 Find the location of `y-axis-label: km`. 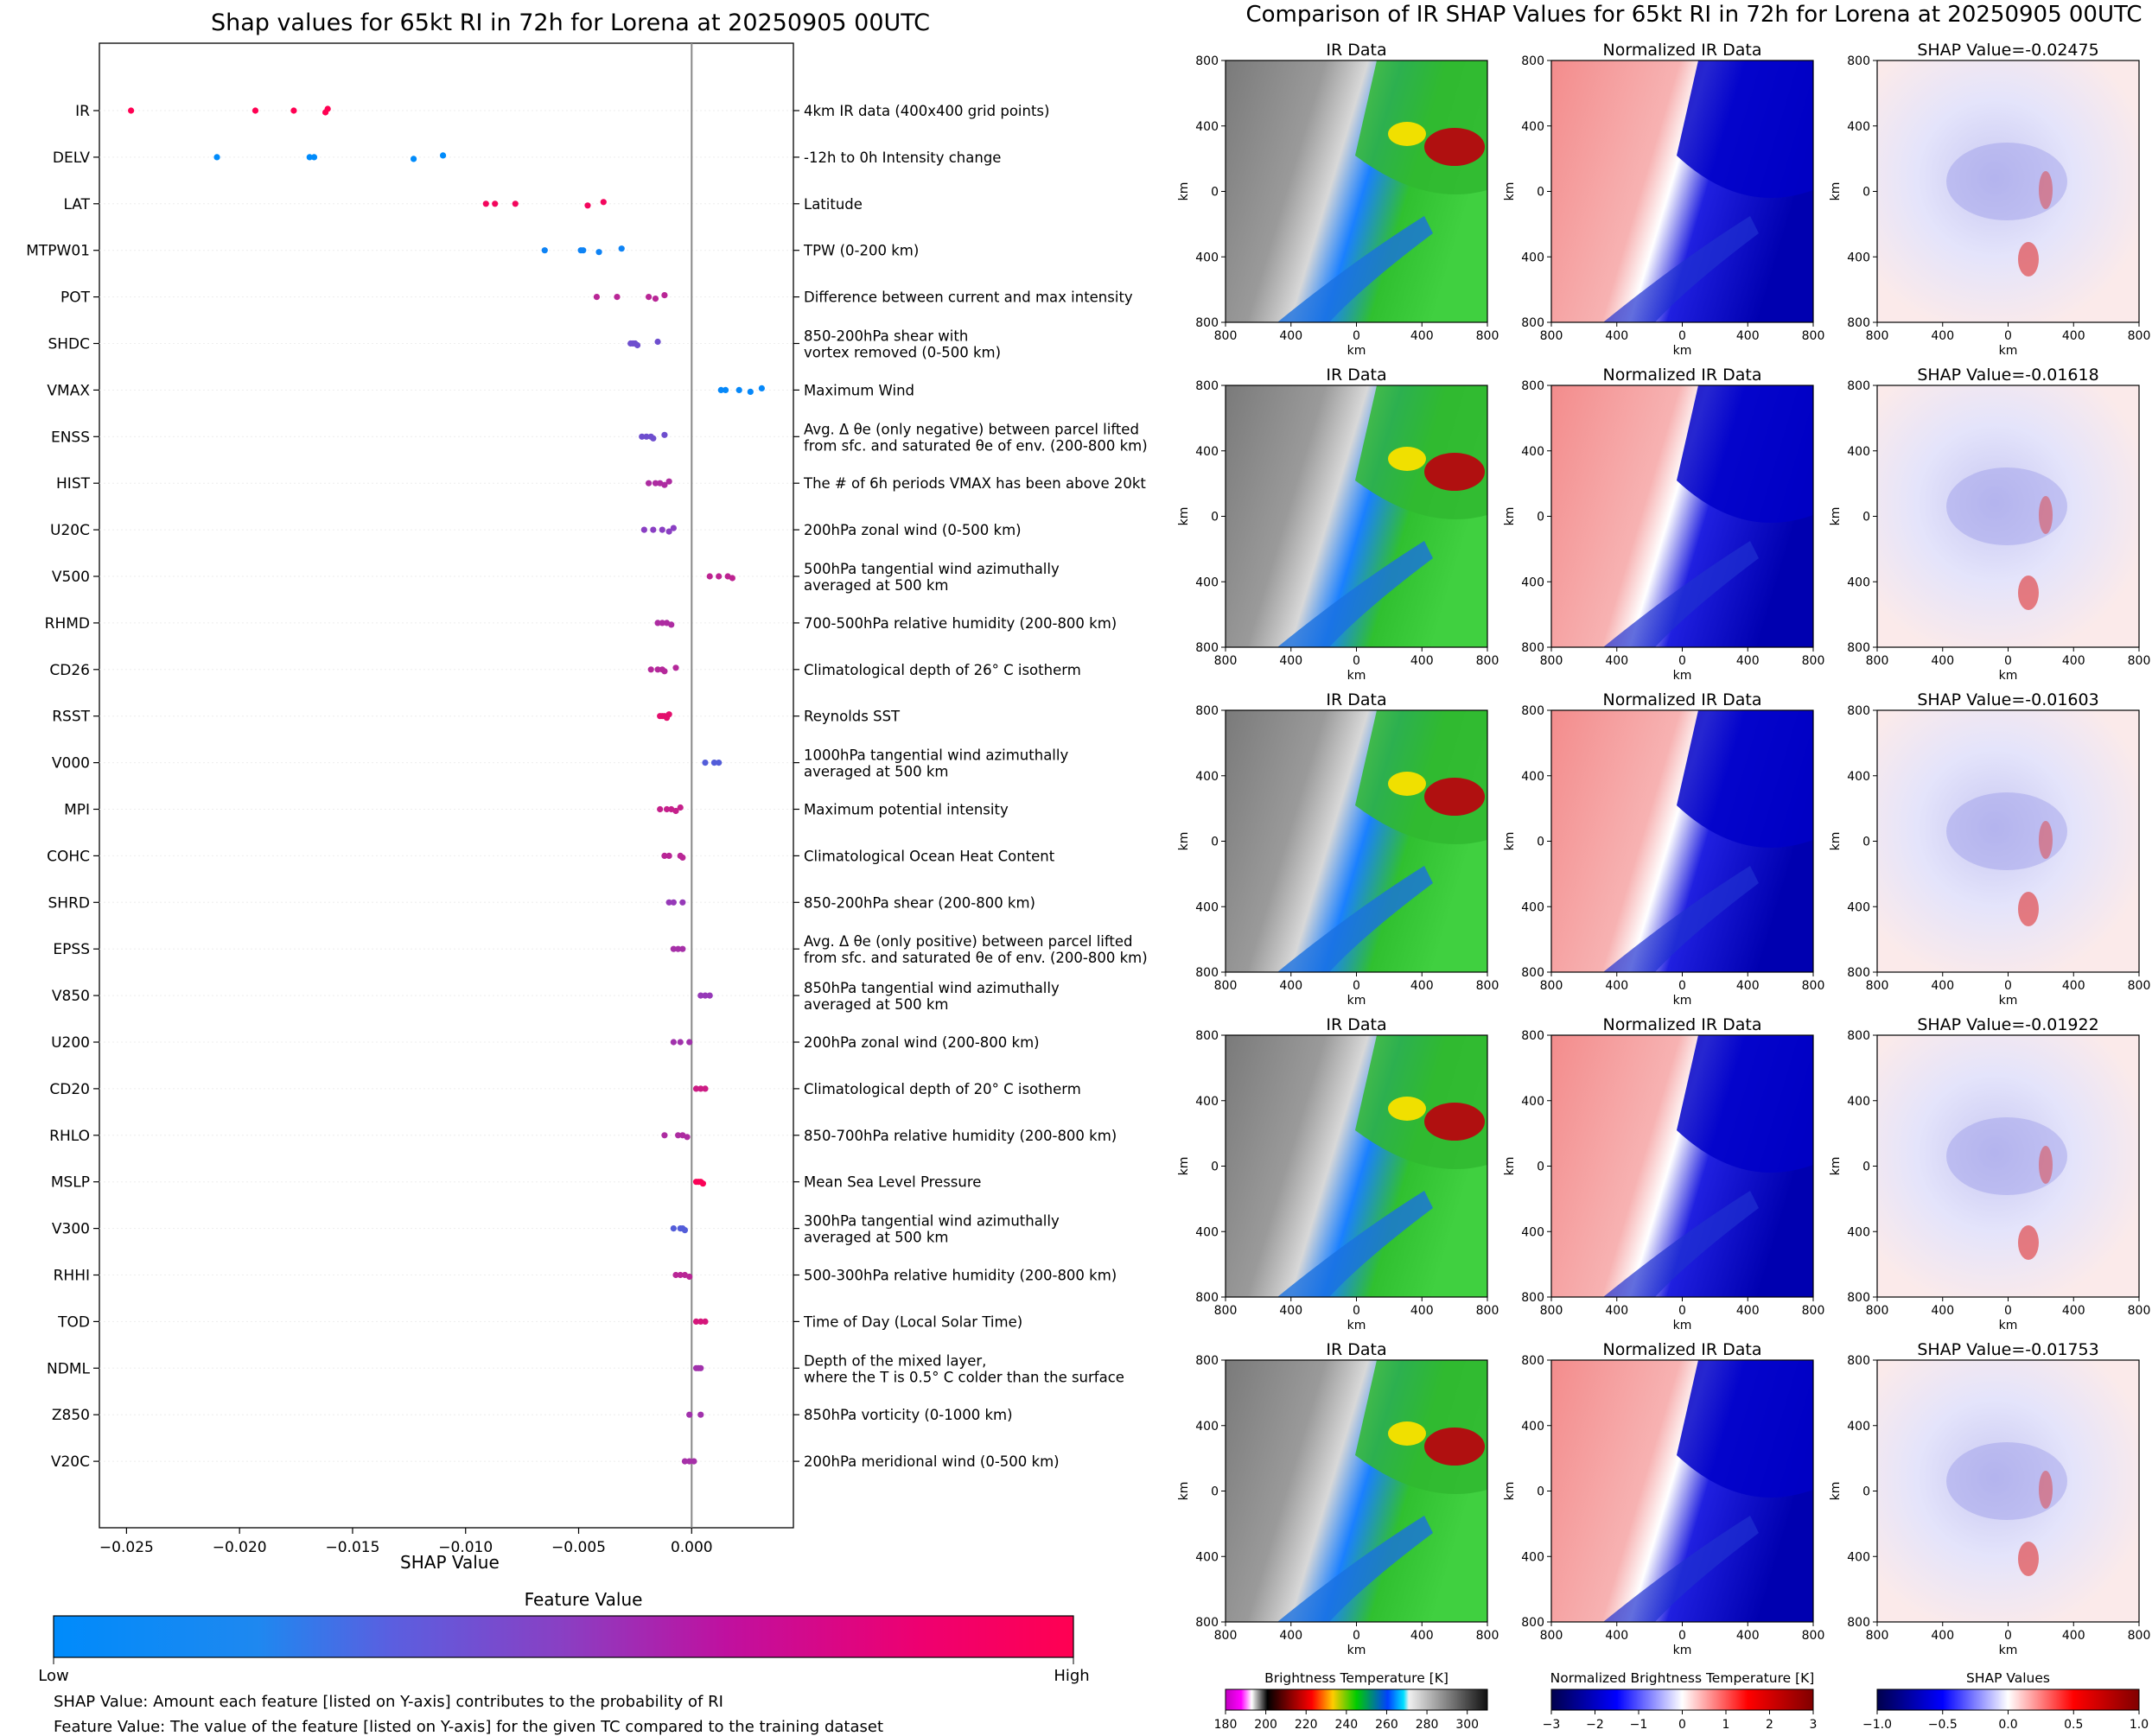

y-axis-label: km is located at coordinates (1510, 841).